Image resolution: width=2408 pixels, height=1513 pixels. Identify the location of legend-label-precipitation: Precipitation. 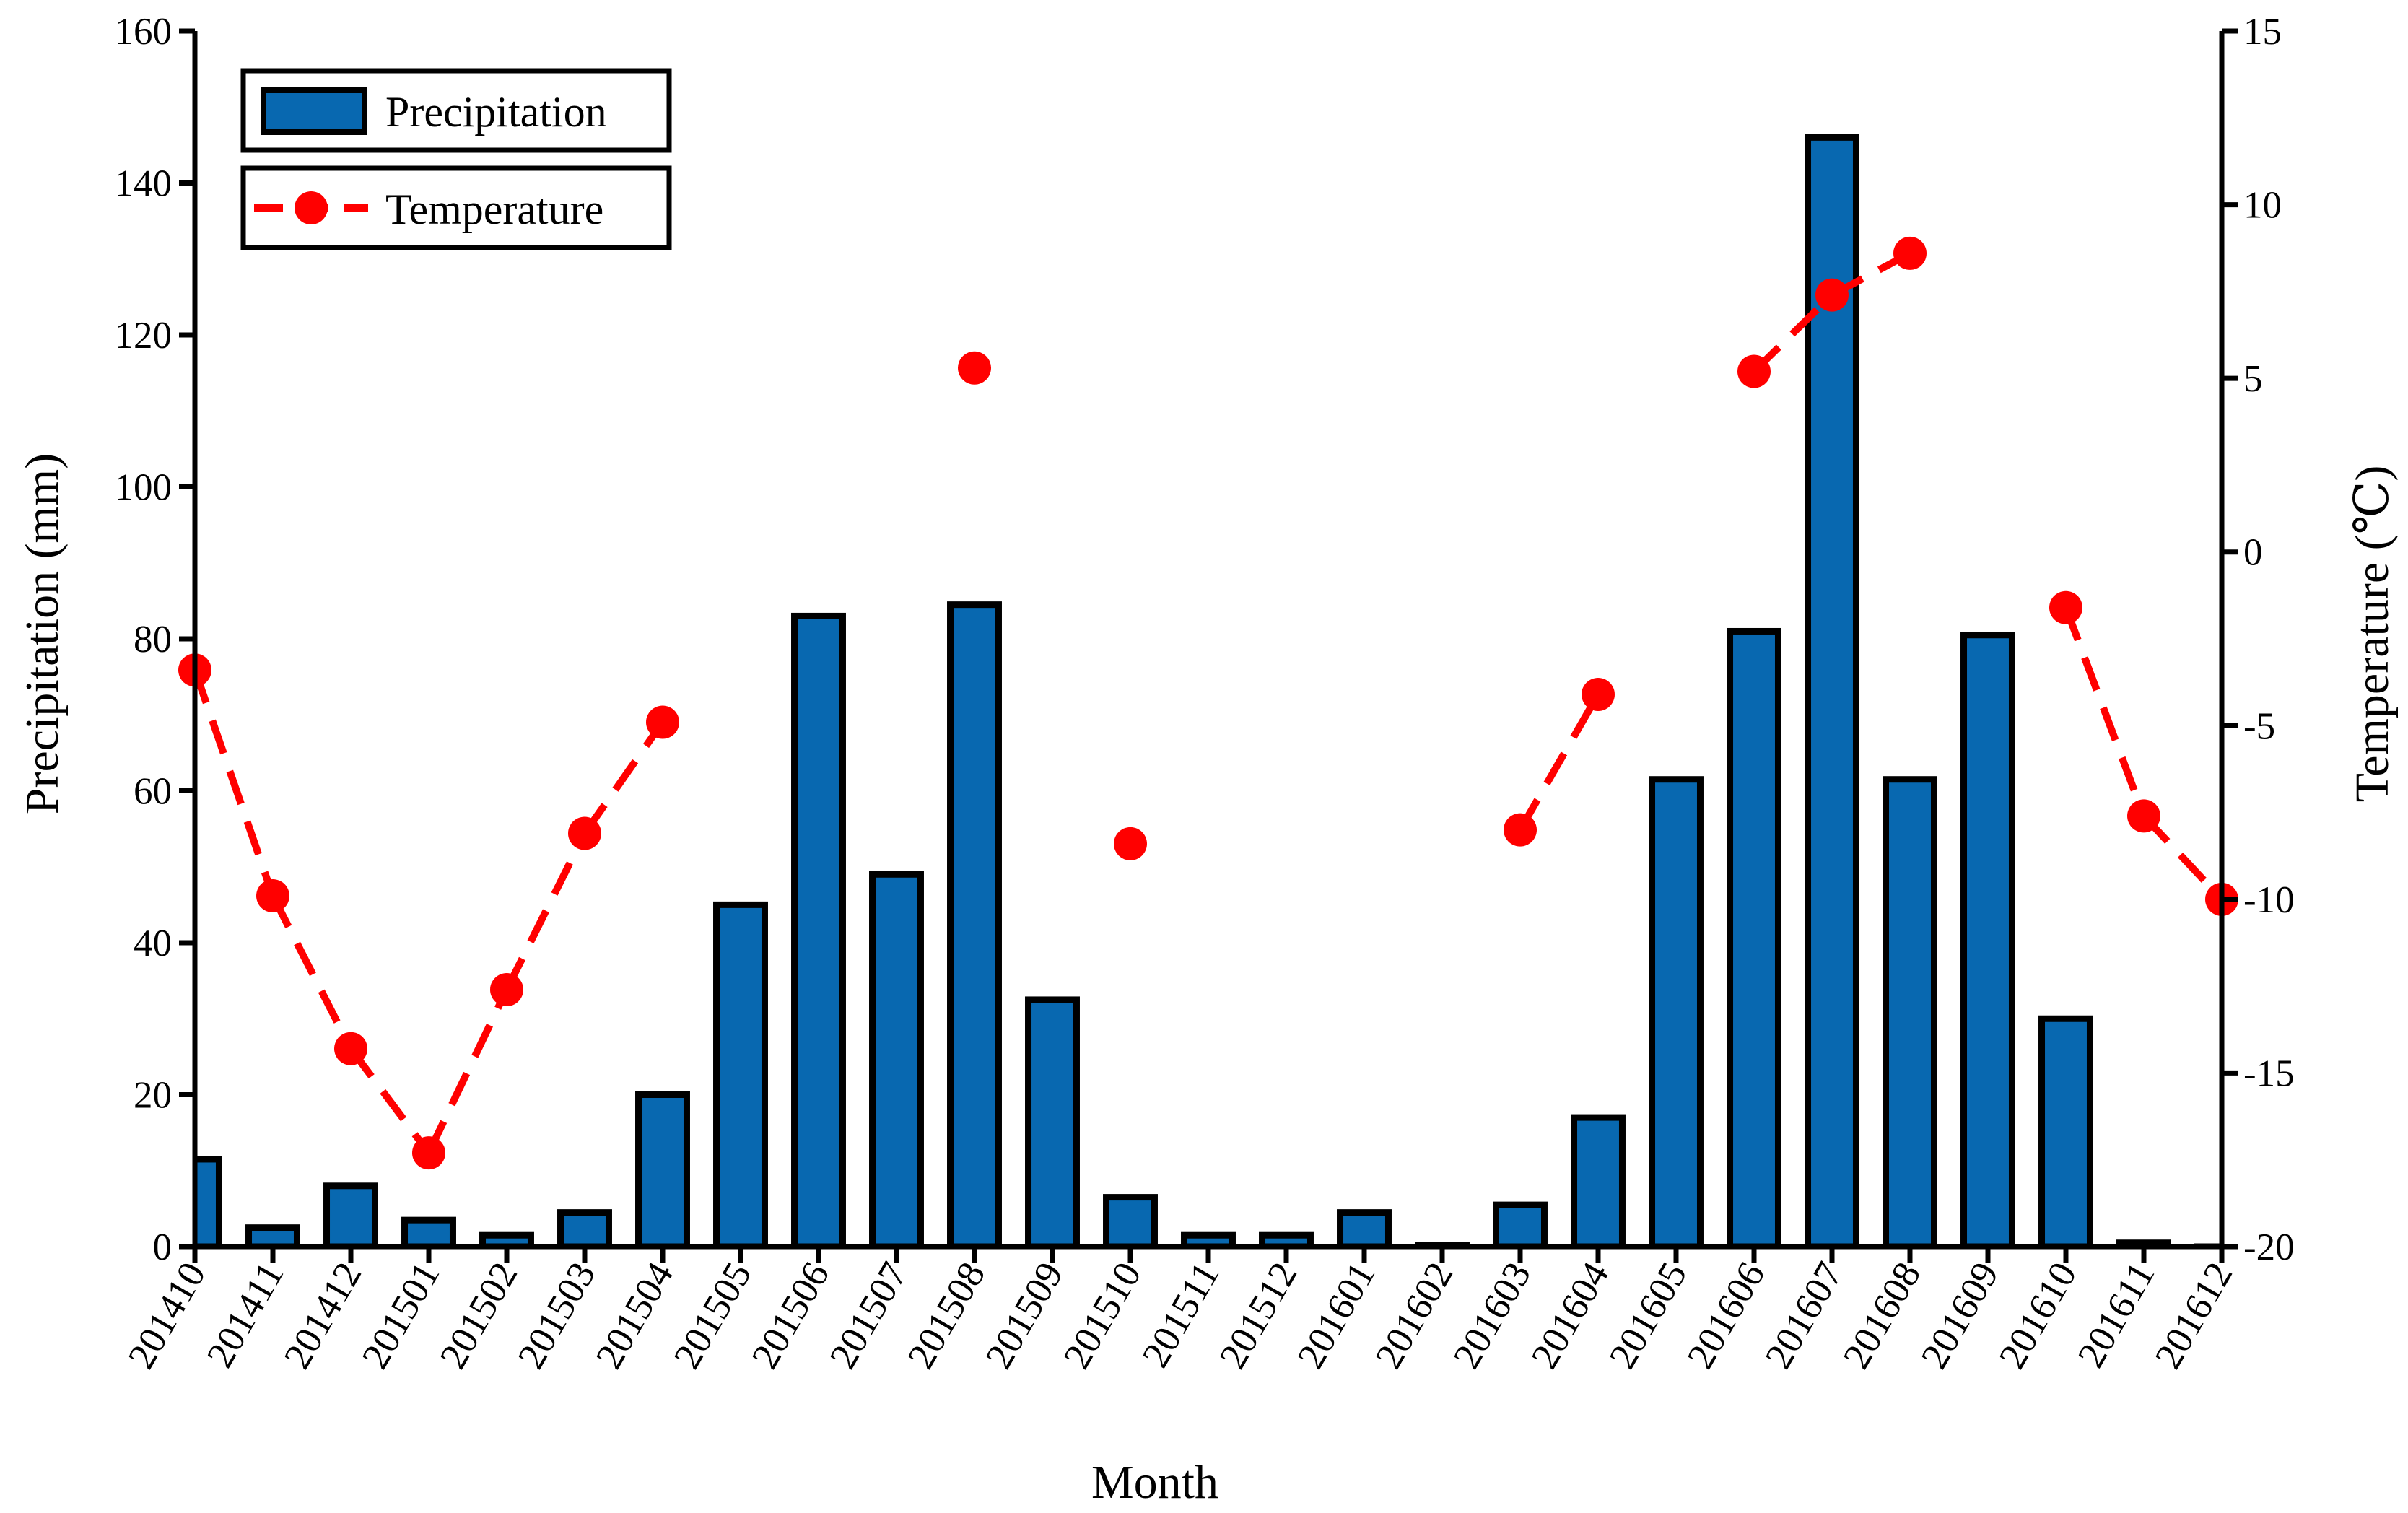
(496, 112).